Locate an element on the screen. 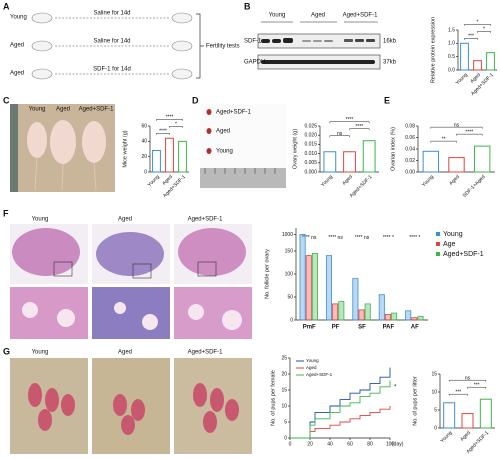 The height and width of the screenshot is (459, 500). panel-label: C is located at coordinates (6, 100).